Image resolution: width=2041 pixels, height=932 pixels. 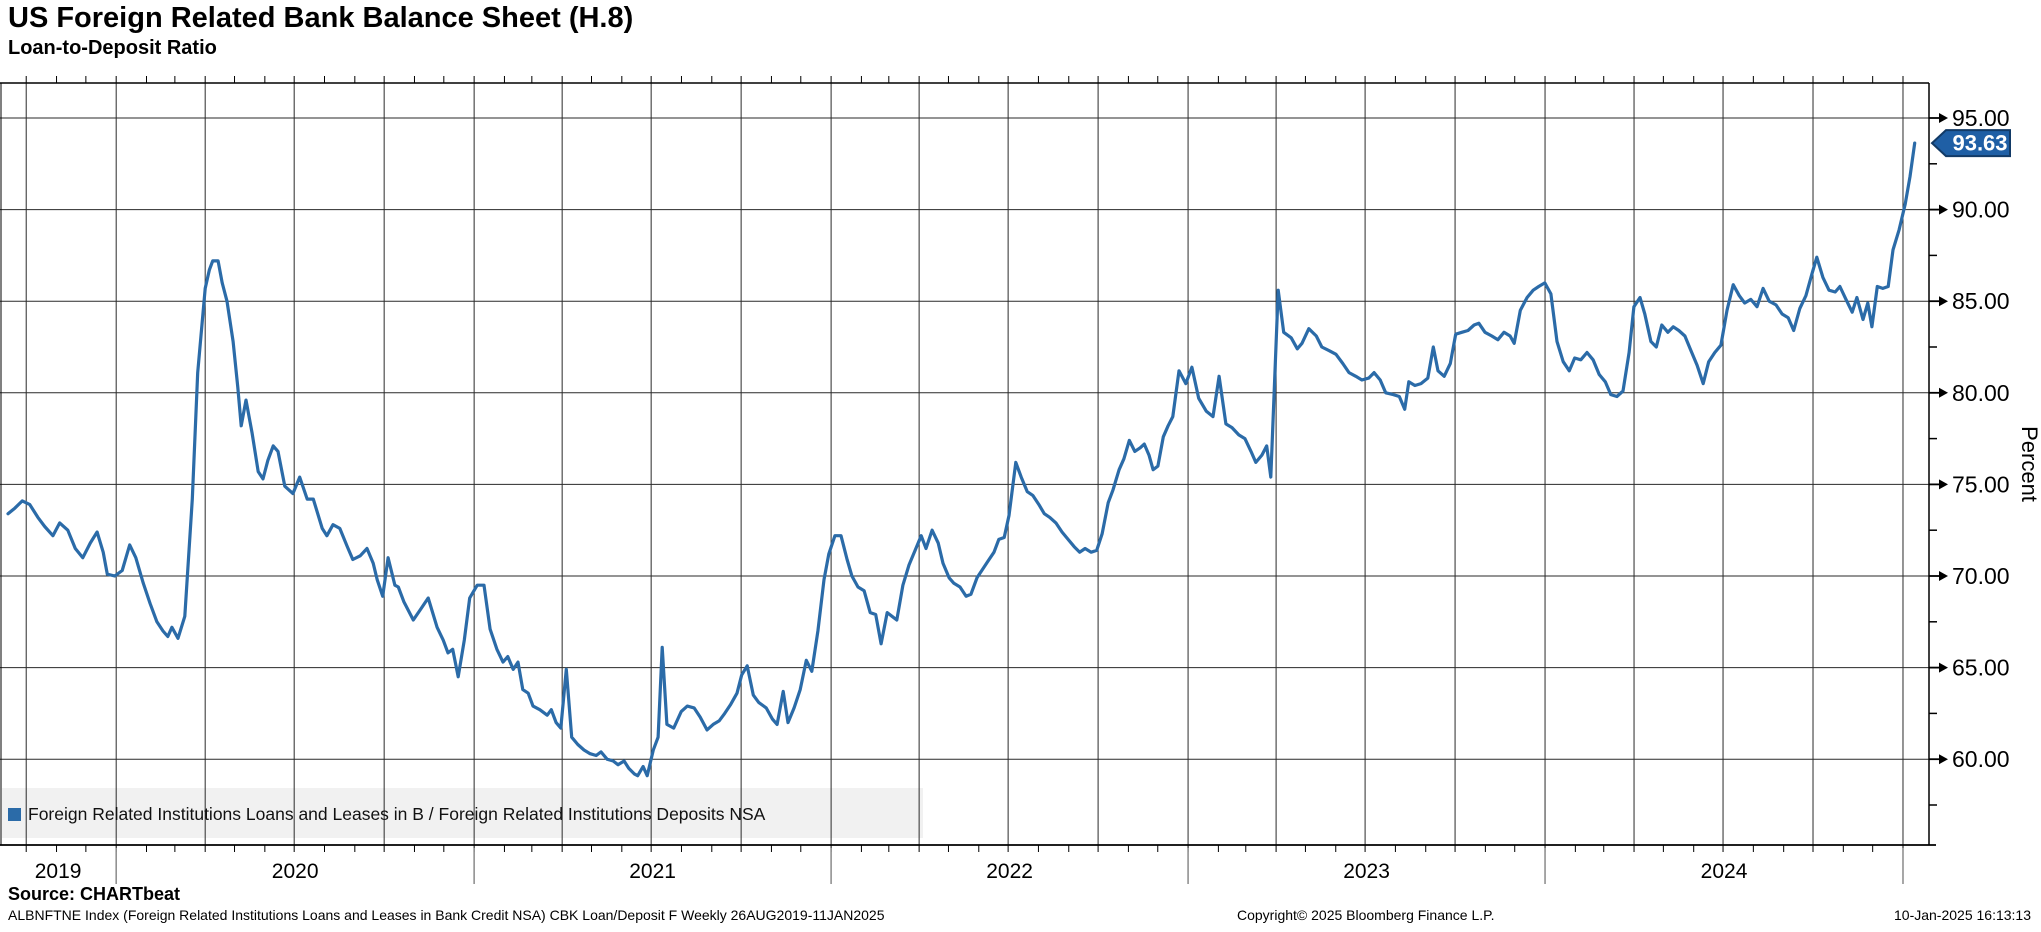 I want to click on year-separators, so click(x=1009, y=866).